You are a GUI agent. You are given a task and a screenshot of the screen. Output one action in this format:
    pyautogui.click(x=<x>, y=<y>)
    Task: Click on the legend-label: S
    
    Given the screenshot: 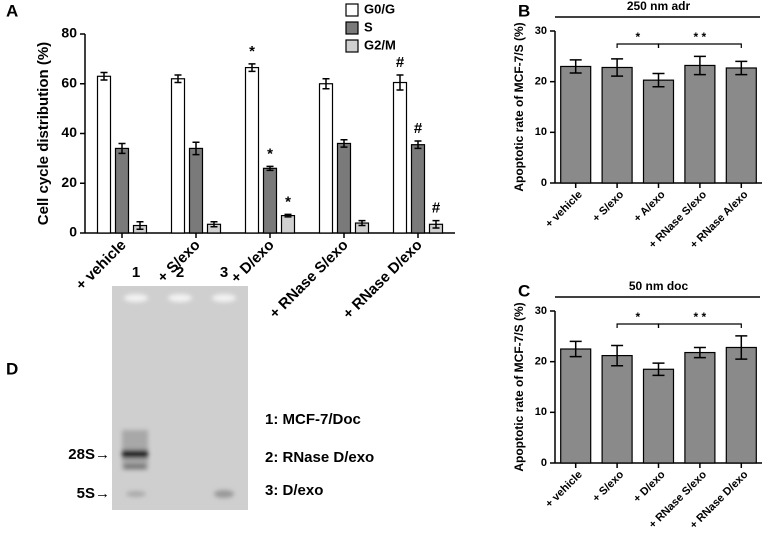 What is the action you would take?
    pyautogui.click(x=368, y=26)
    